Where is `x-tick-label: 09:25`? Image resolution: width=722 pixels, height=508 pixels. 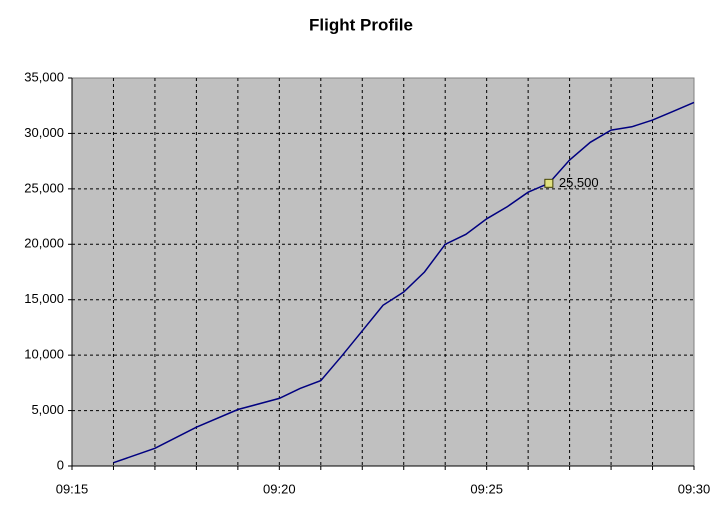
x-tick-label: 09:25 is located at coordinates (486, 488).